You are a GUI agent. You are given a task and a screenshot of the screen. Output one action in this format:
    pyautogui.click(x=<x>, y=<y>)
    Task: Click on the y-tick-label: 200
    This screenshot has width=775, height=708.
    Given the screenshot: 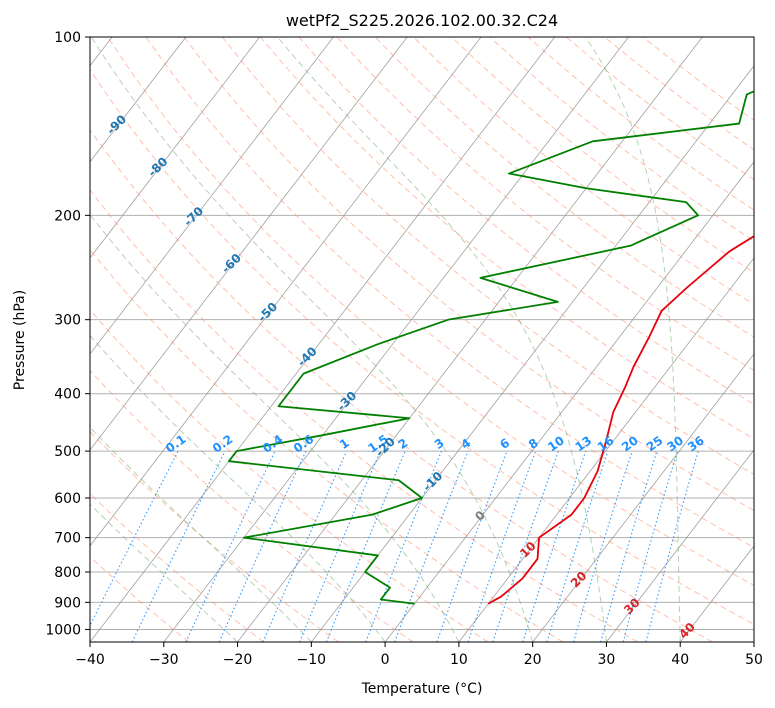 What is the action you would take?
    pyautogui.click(x=67, y=216)
    